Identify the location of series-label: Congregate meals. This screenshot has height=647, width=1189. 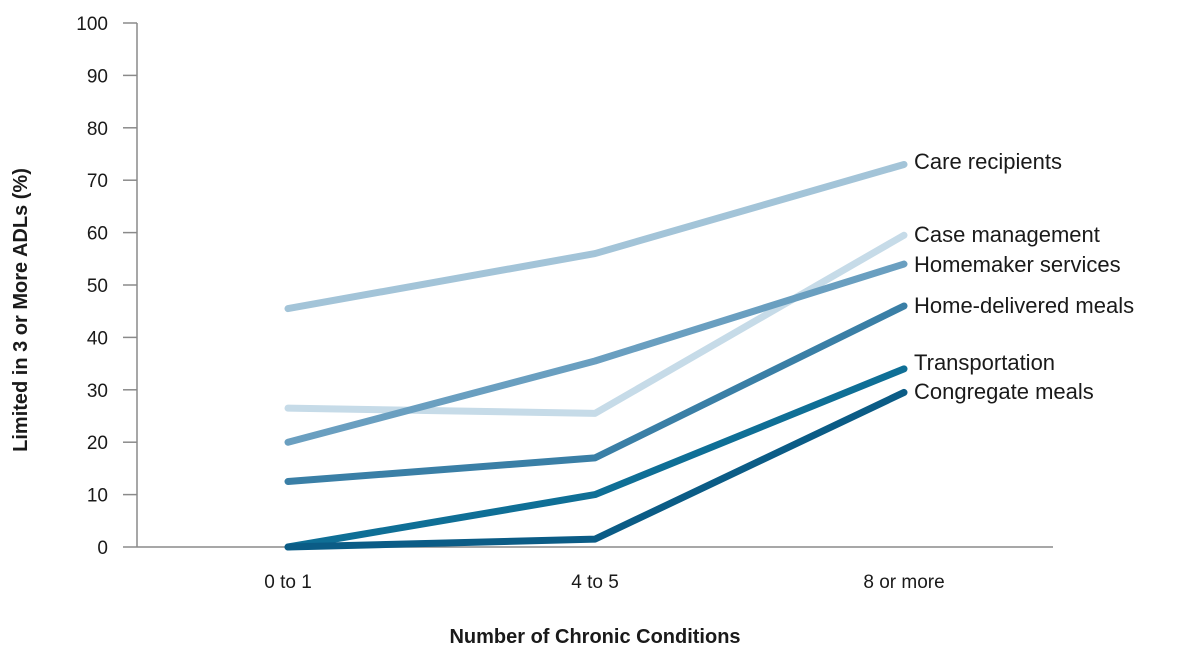
(1004, 391).